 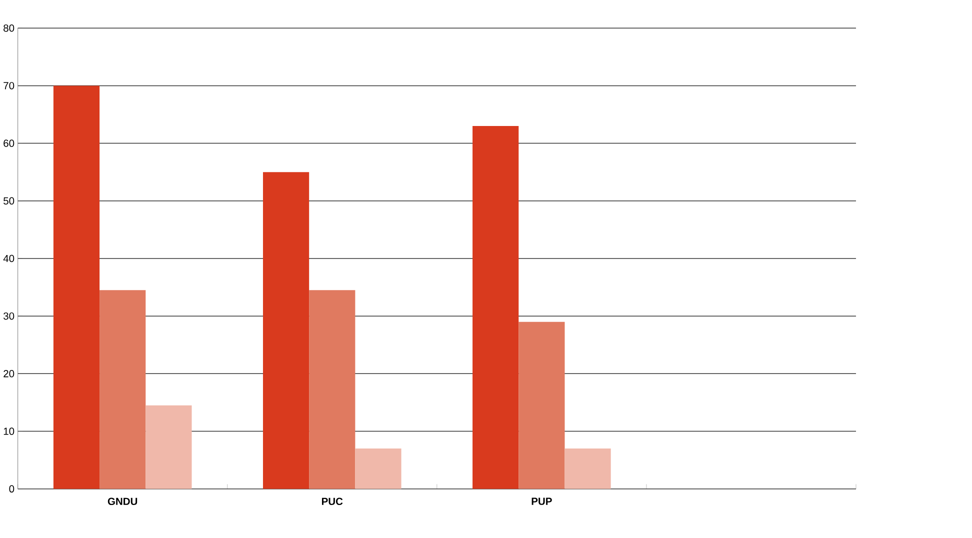 What do you see at coordinates (9, 143) in the screenshot?
I see `y-tick-label: 60` at bounding box center [9, 143].